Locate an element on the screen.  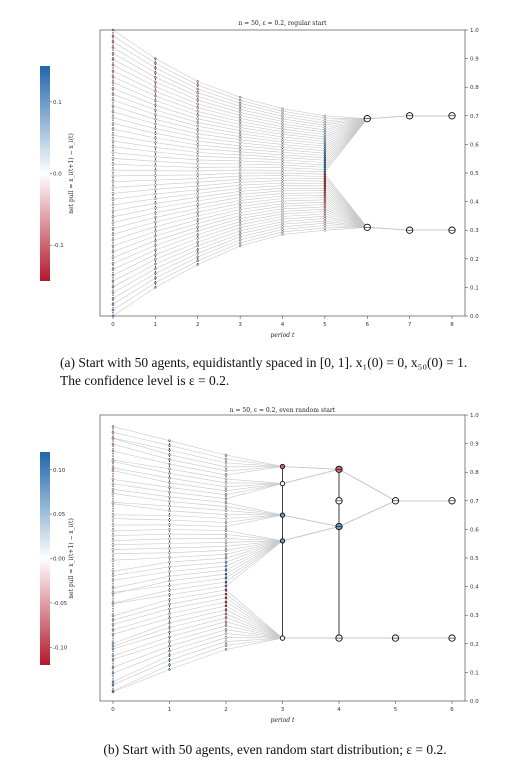
y-tick-label: 0.7 is located at coordinates (474, 502).